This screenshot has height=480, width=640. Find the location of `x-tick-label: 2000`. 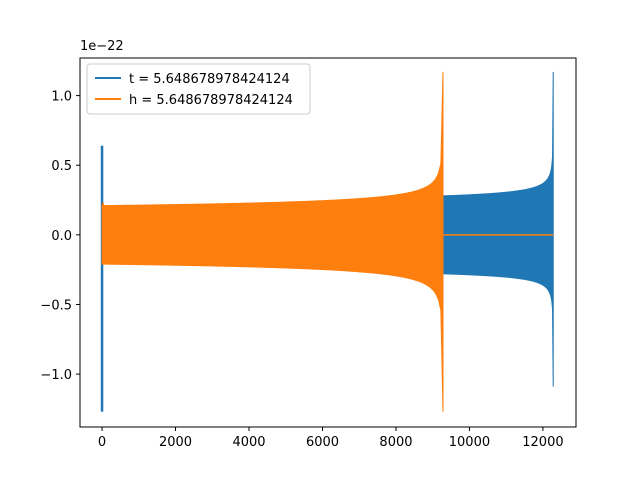

x-tick-label: 2000 is located at coordinates (175, 442).